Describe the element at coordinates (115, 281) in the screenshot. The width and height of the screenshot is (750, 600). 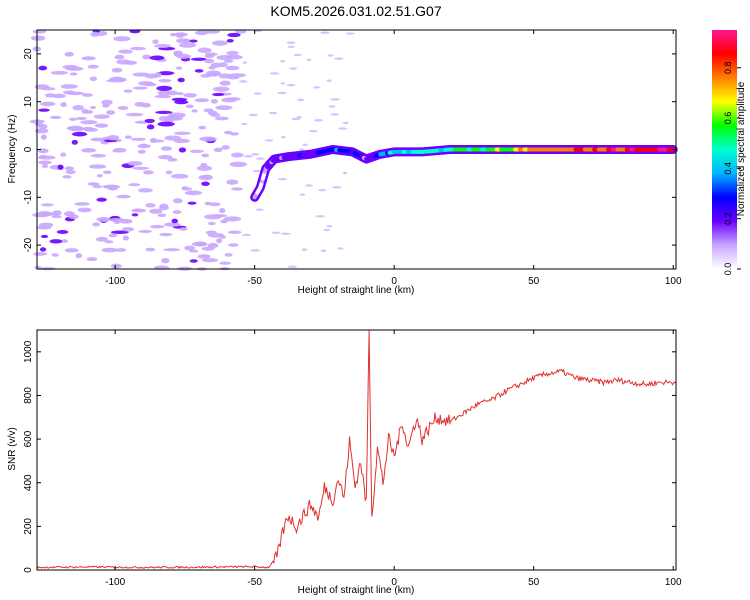
I see `spectrogram-x-tick-label: -100` at that location.